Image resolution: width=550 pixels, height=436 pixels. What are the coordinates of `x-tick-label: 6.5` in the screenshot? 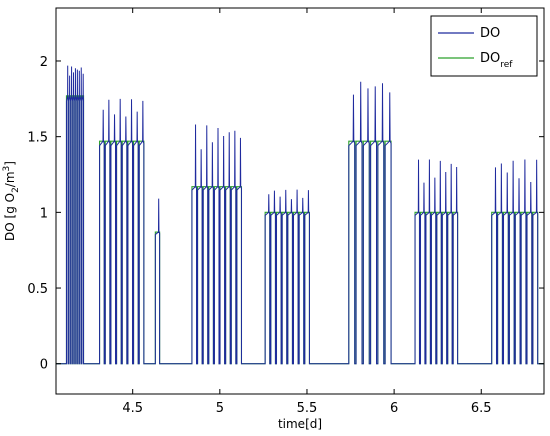 It's located at (481, 408).